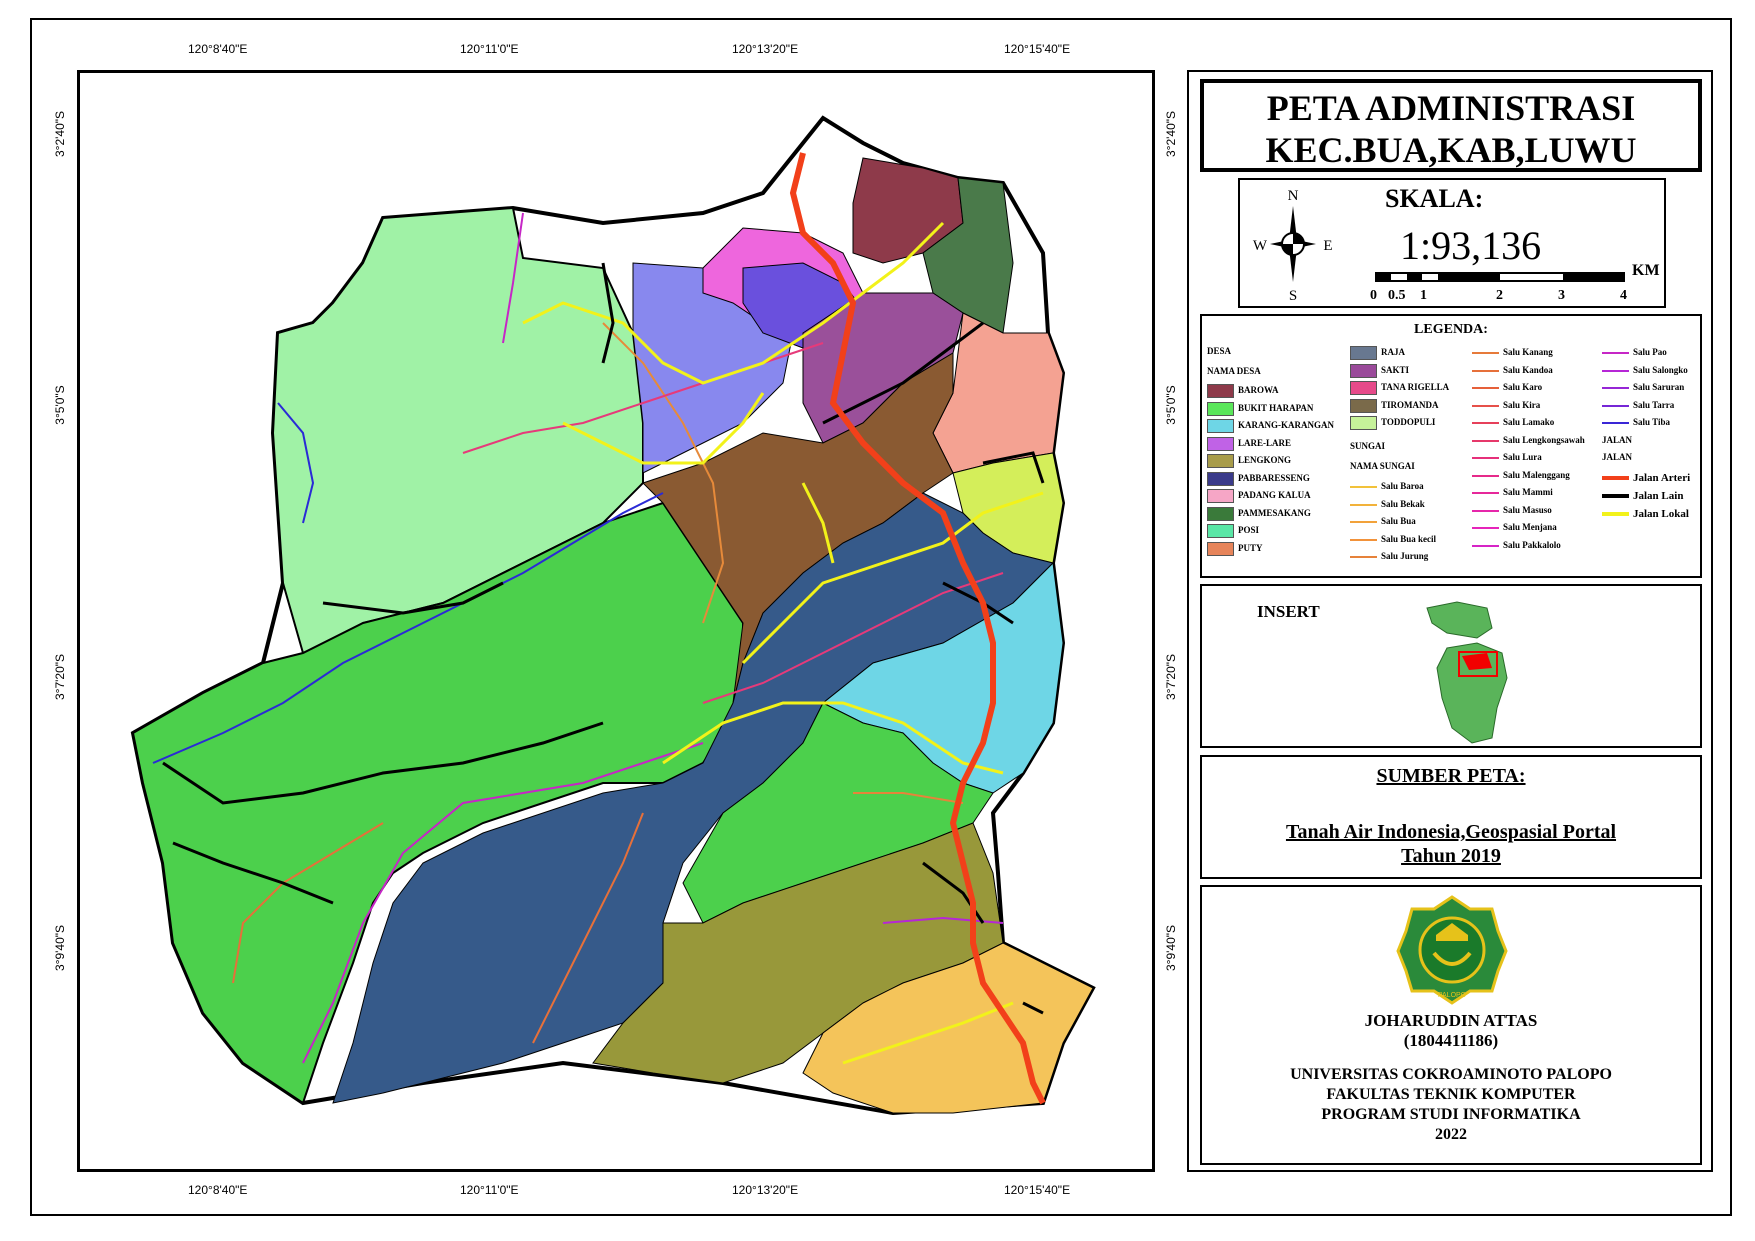 The height and width of the screenshot is (1241, 1755). I want to click on scale-tick-05: 0.5, so click(1397, 295).